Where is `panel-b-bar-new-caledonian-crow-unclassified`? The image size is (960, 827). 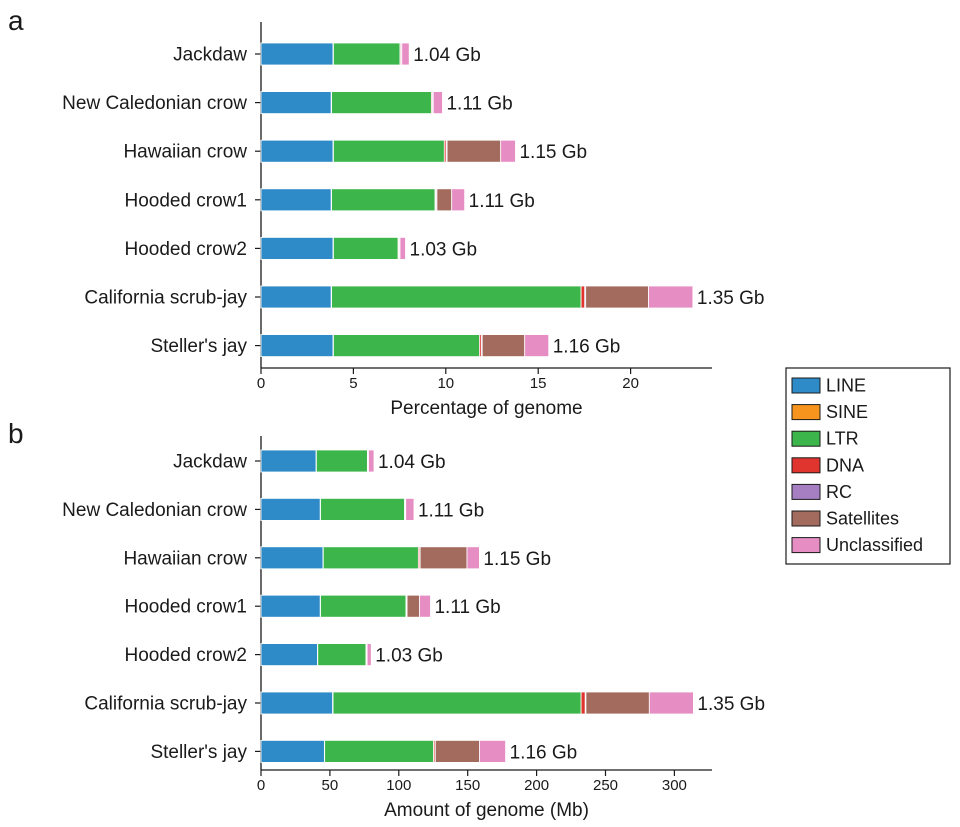
panel-b-bar-new-caledonian-crow-unclassified is located at coordinates (410, 509).